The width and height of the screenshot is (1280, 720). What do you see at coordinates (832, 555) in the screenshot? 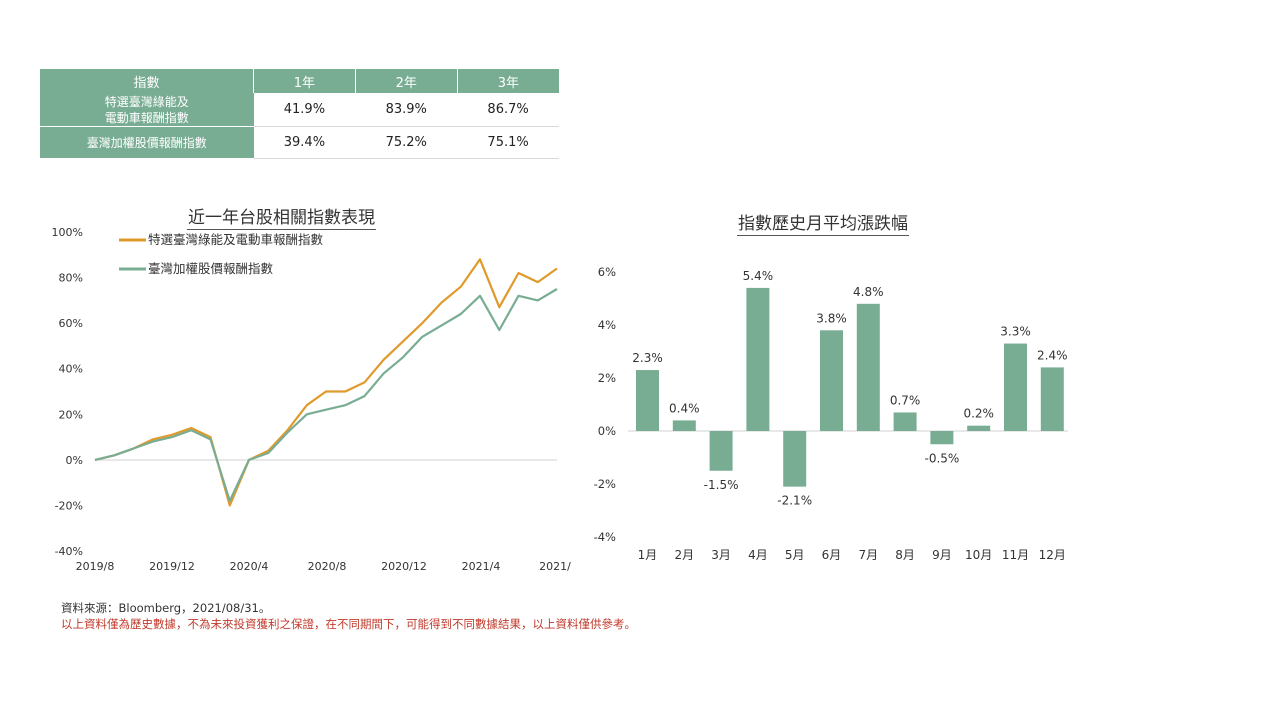
I see `x-category-label: 6月` at bounding box center [832, 555].